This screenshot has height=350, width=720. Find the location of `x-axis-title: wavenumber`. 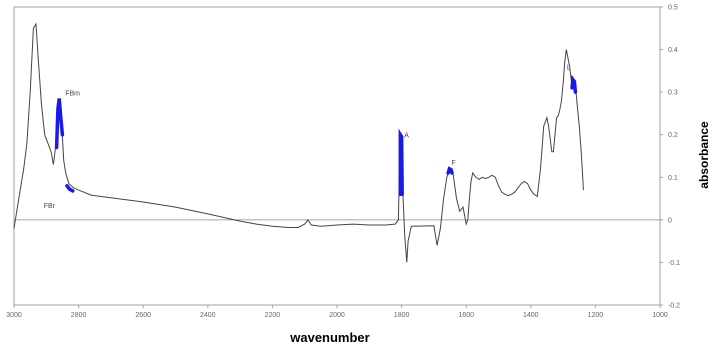

x-axis-title: wavenumber is located at coordinates (329, 337).